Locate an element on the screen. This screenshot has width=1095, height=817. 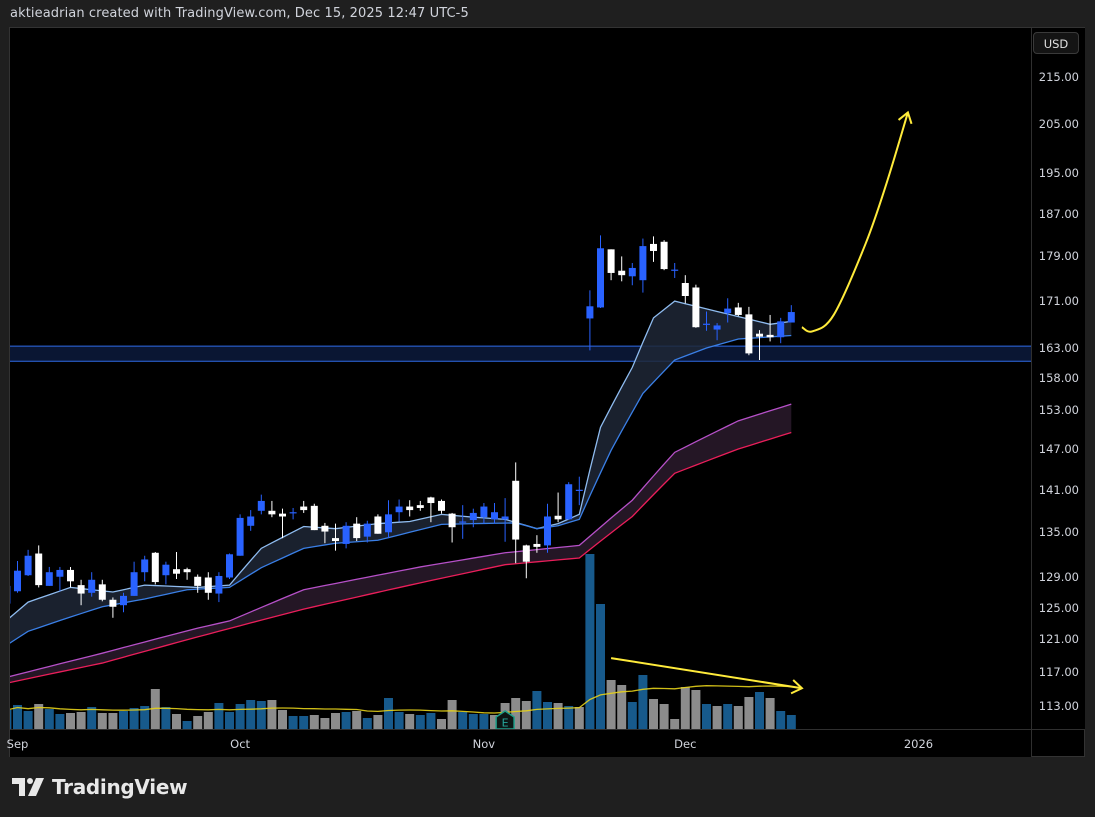
tradingview-logo: TradingView is located at coordinates (100, 787).